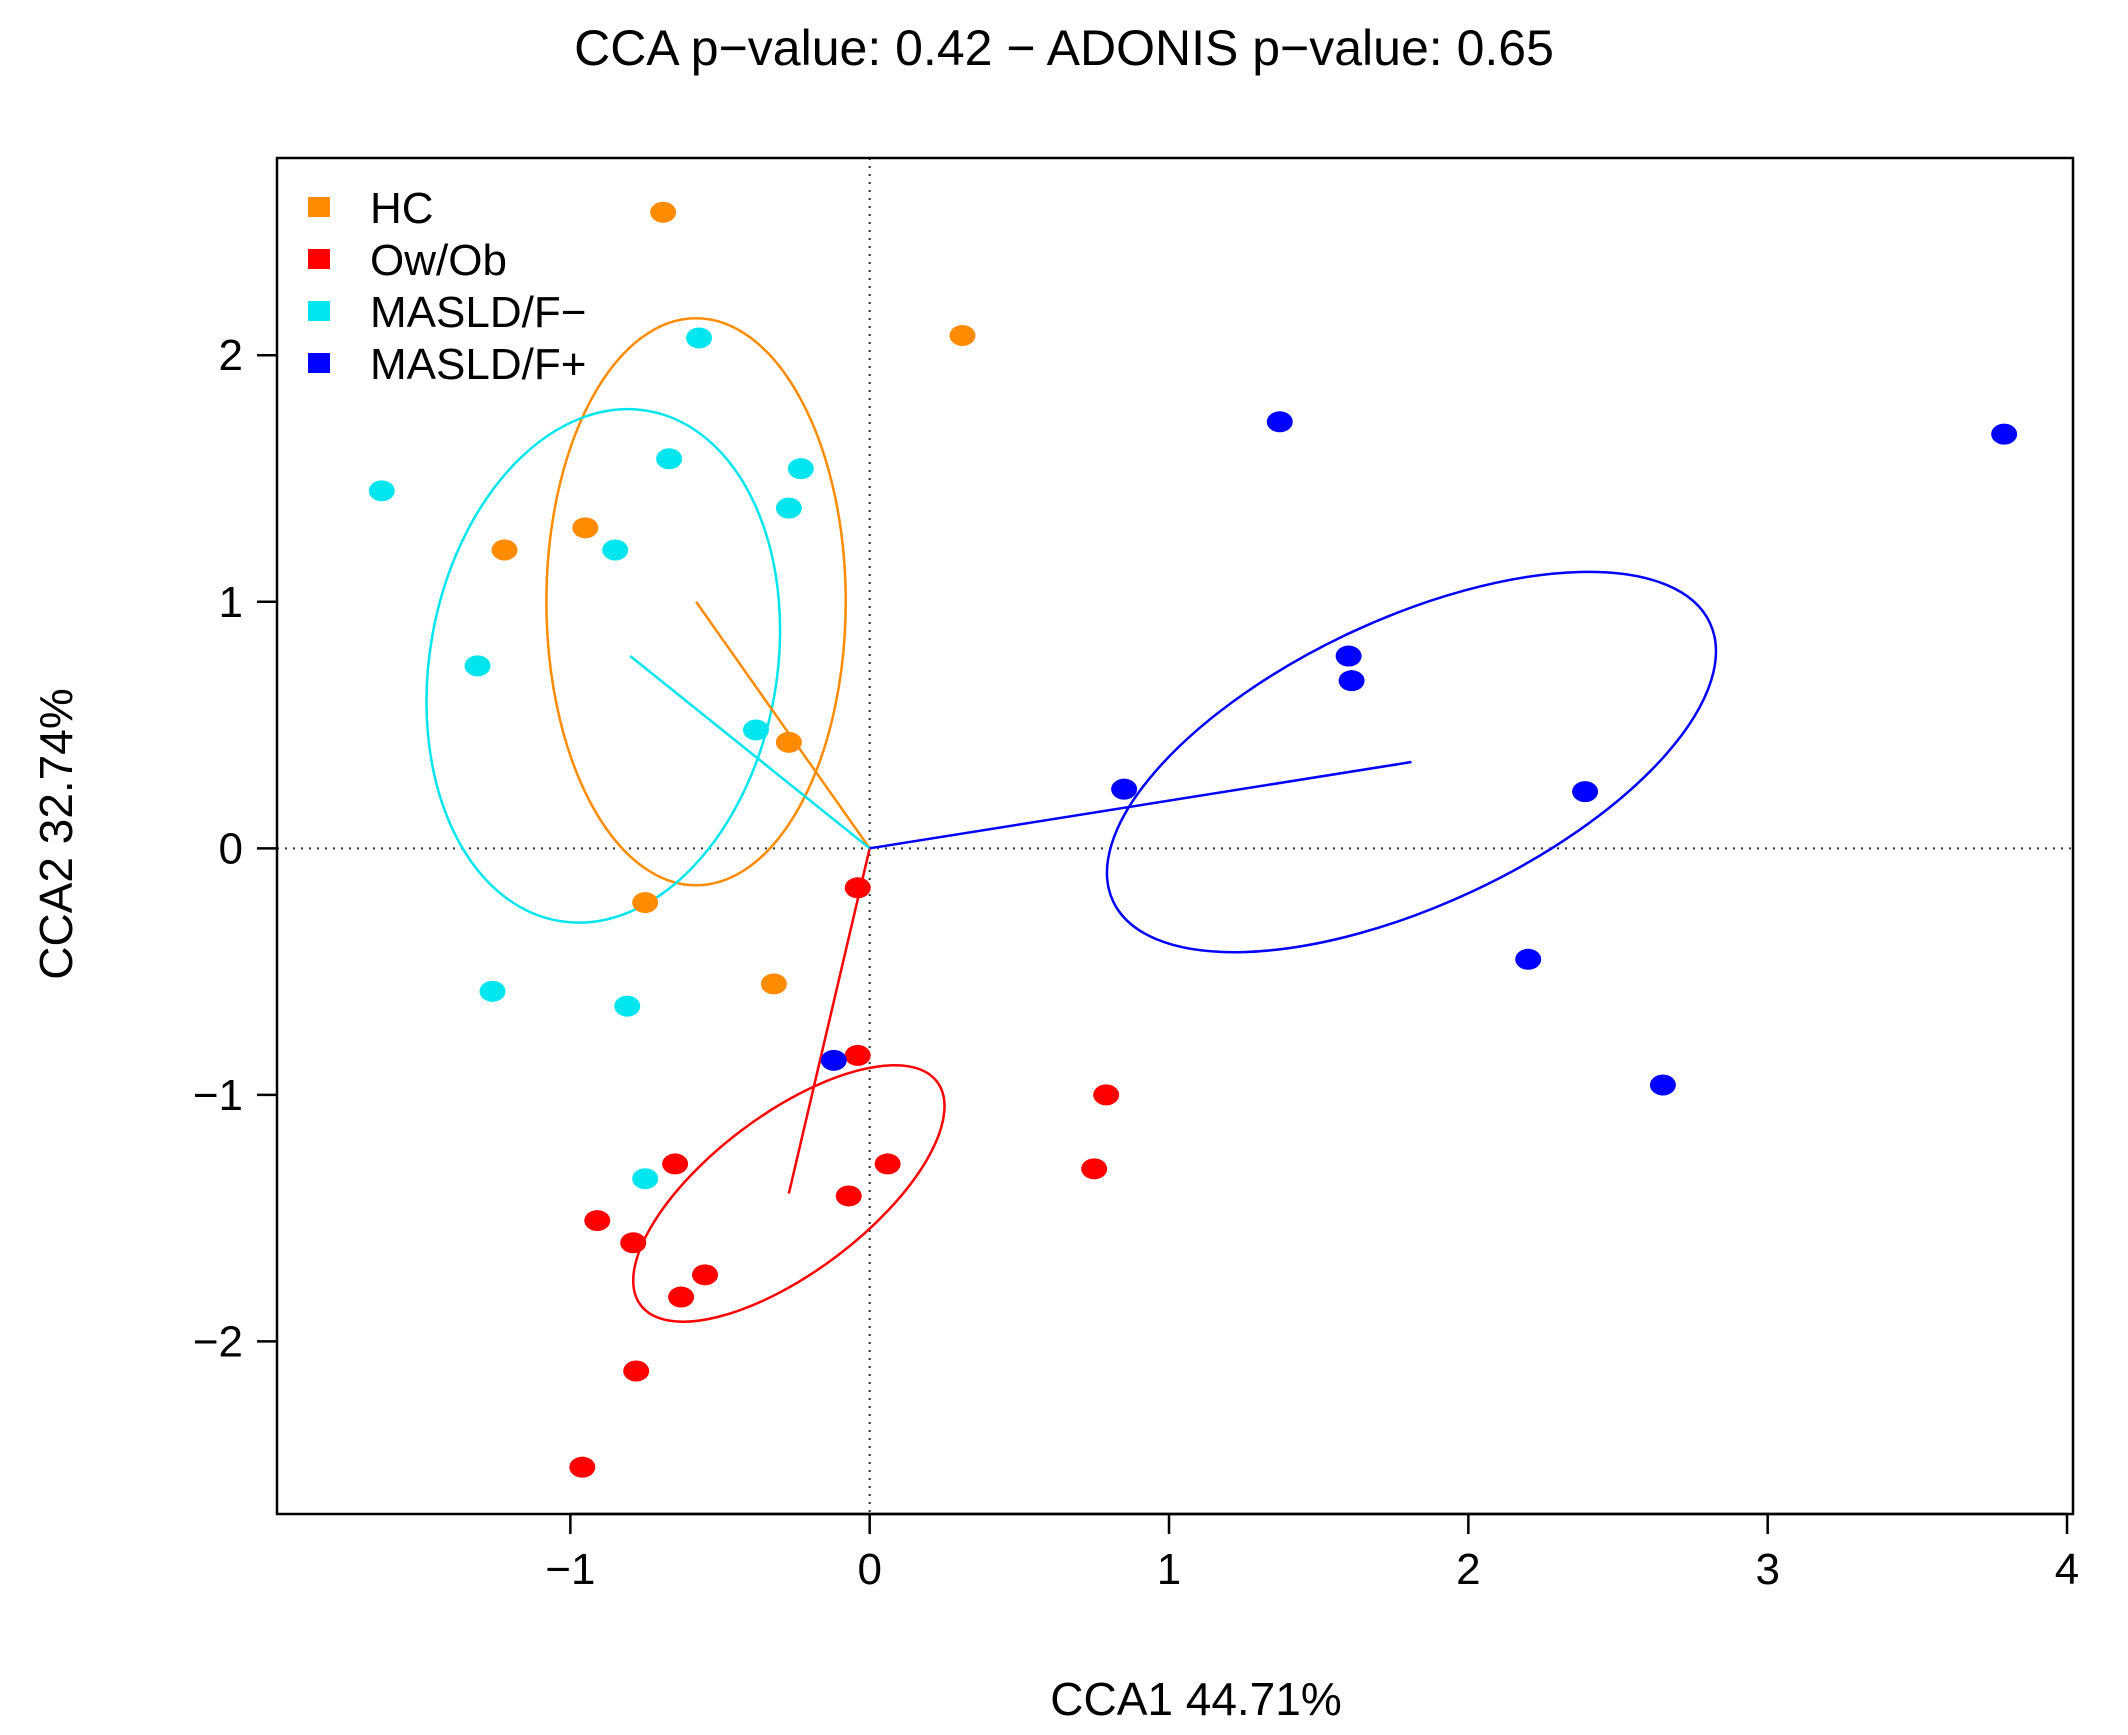 This screenshot has height=1735, width=2128. What do you see at coordinates (319, 259) in the screenshot?
I see `legend-swatch-Ow/Ob` at bounding box center [319, 259].